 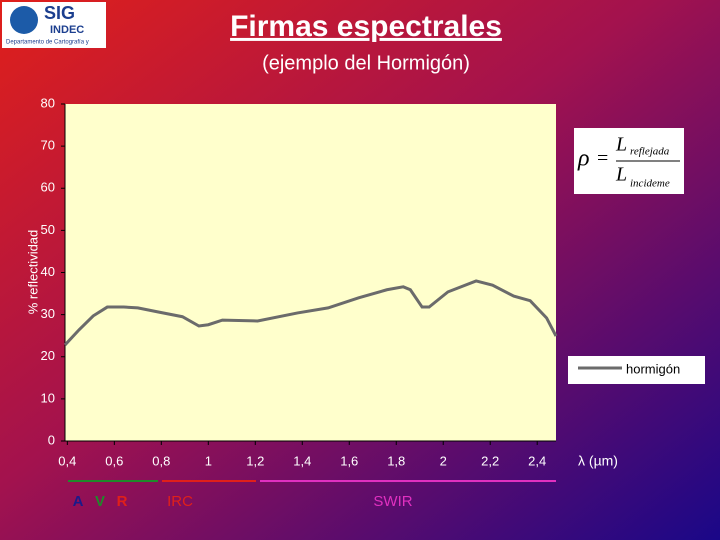 I want to click on y-tick-label: 70, so click(x=48, y=145).